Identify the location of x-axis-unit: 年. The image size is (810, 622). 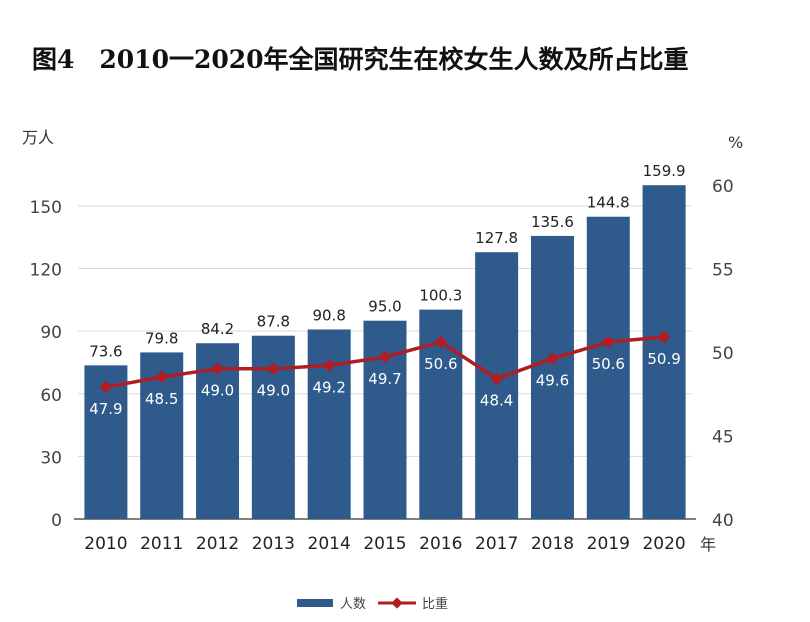
(708, 544).